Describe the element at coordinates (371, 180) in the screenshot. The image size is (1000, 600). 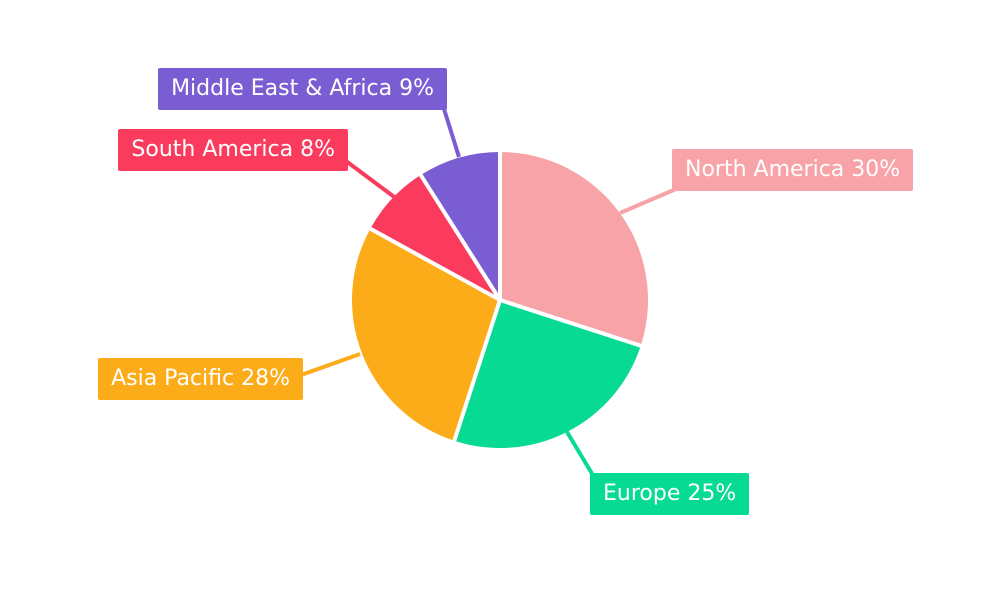
I see `leader-line-south-america` at that location.